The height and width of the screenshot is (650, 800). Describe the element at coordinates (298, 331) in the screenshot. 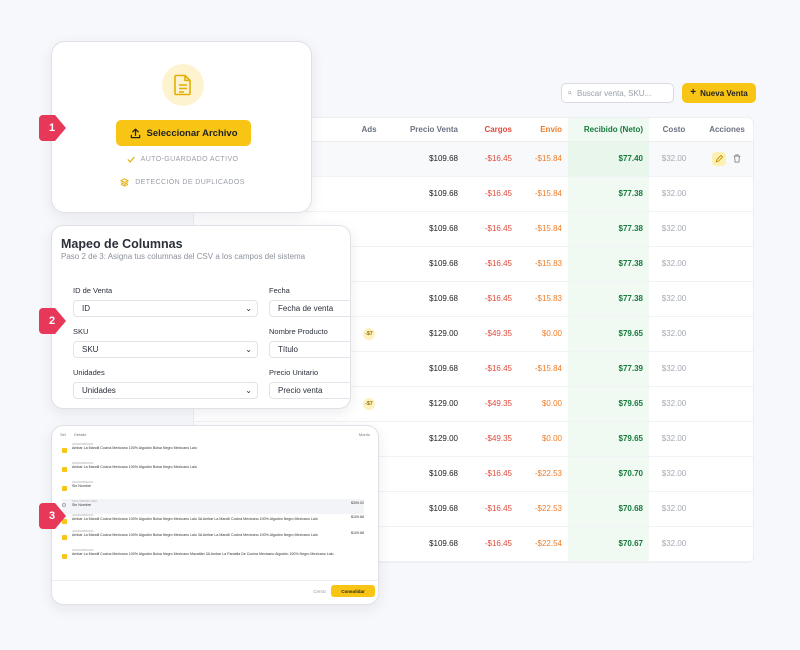

I see `field-label: Nombre Producto` at that location.